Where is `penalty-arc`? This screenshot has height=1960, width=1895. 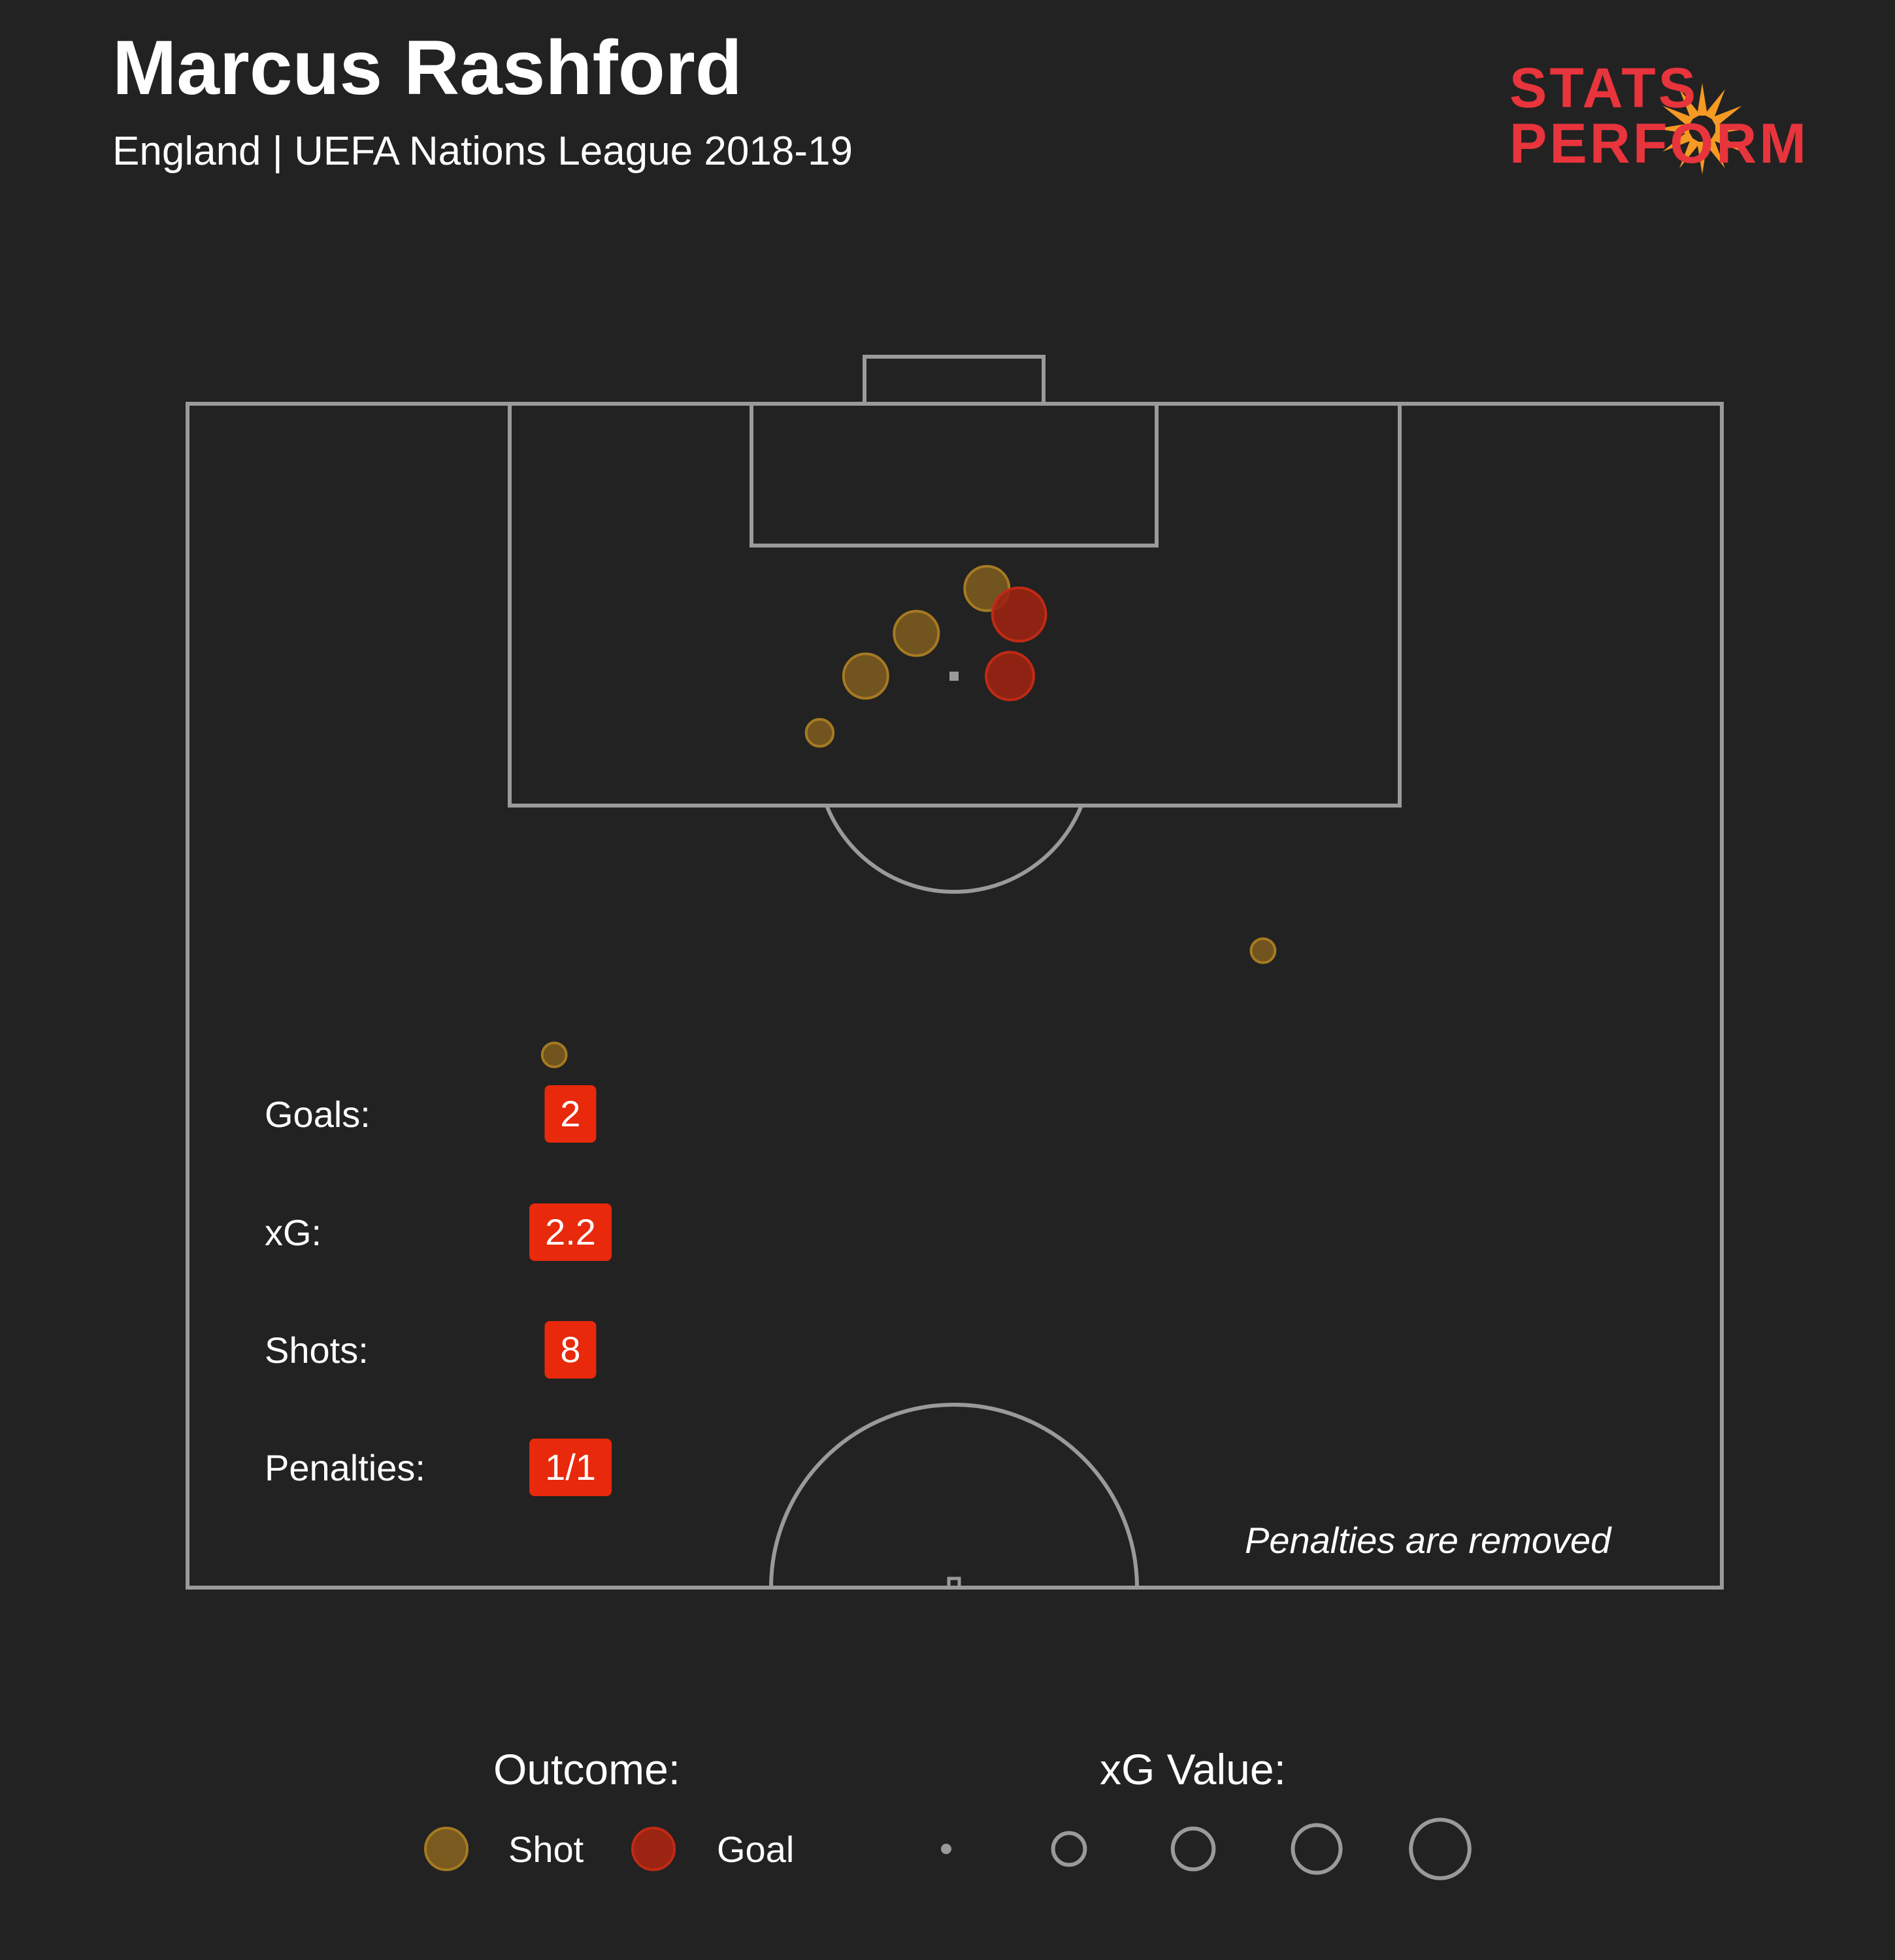 penalty-arc is located at coordinates (954, 849).